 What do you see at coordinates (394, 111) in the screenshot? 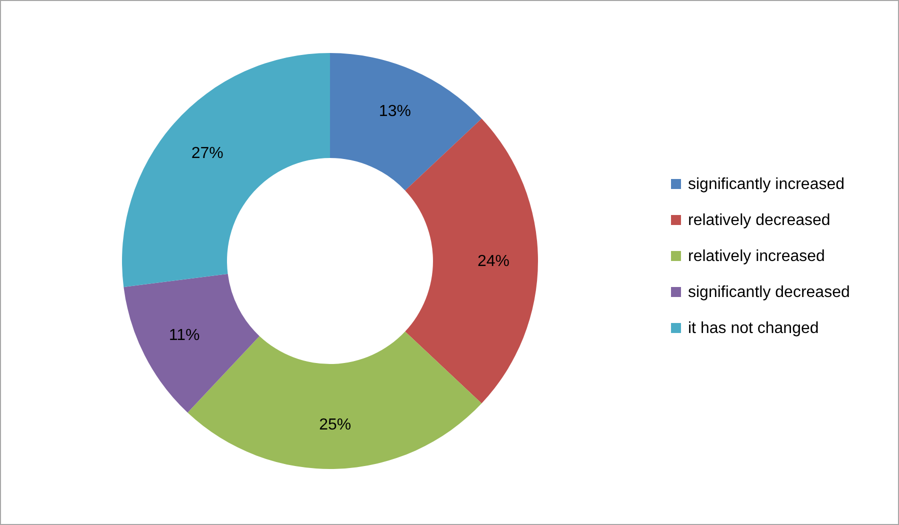
I see `data-label: 13%` at bounding box center [394, 111].